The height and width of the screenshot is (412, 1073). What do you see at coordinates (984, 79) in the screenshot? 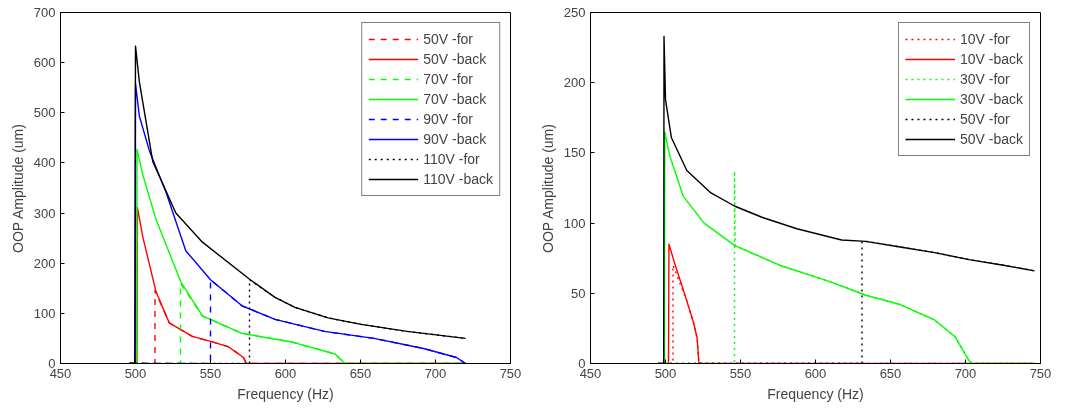
I see `legend-label: 30V -for` at bounding box center [984, 79].